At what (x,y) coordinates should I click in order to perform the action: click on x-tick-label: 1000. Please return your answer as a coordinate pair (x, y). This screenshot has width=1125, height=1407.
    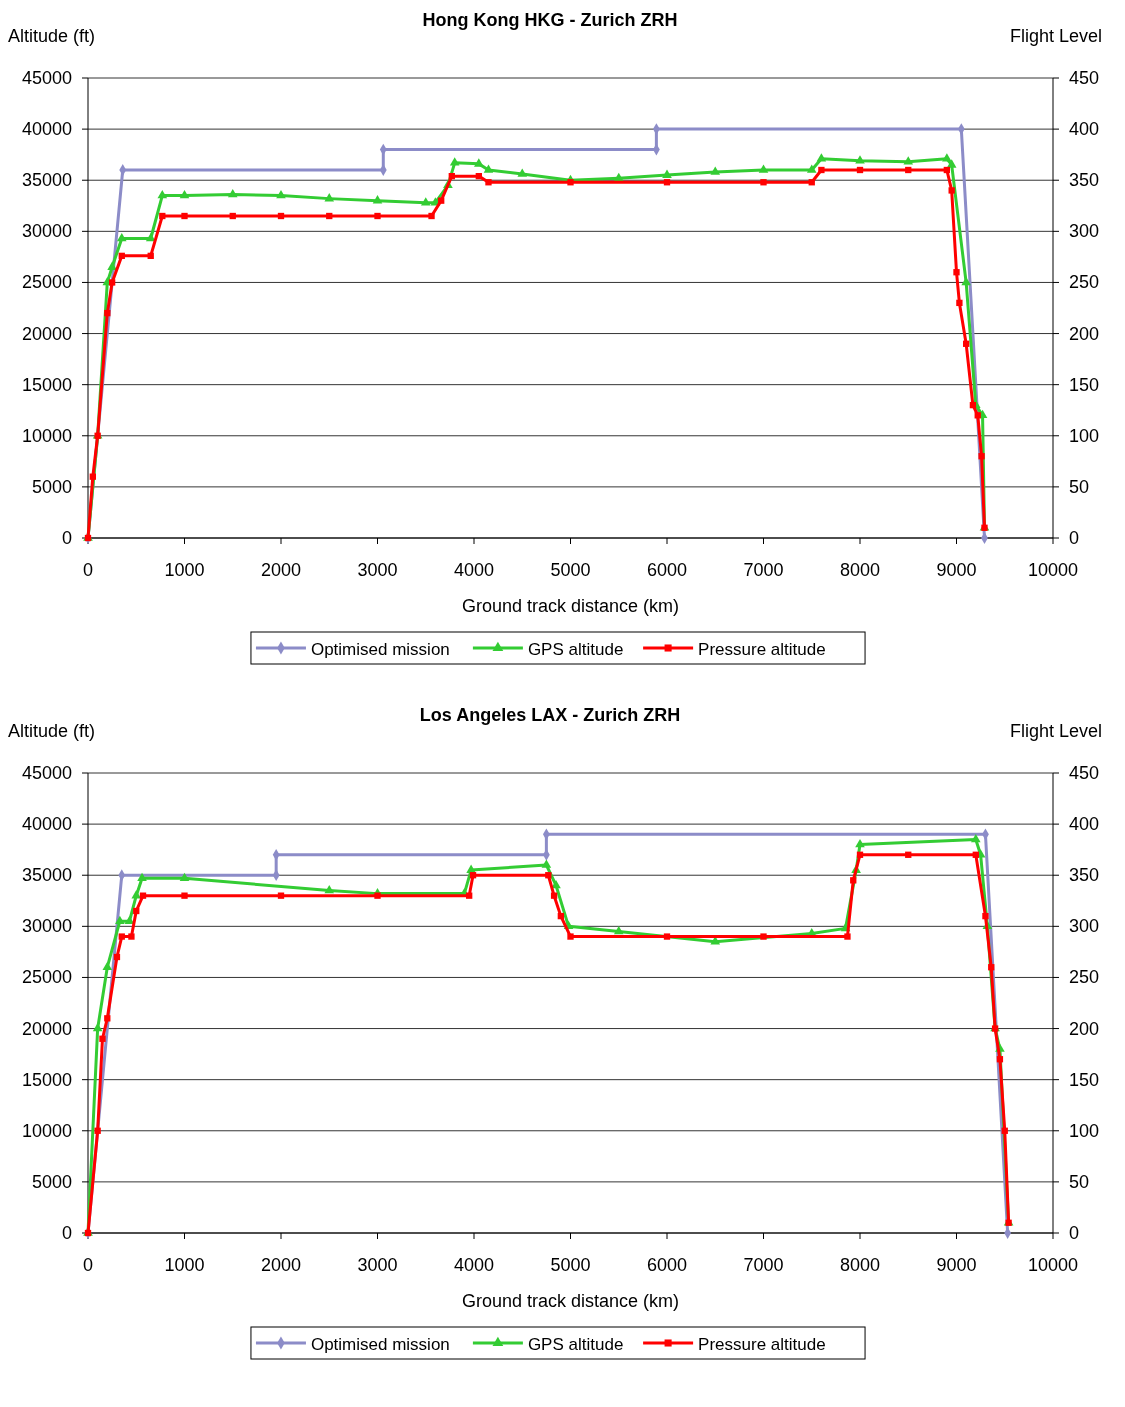
    Looking at the image, I should click on (184, 1265).